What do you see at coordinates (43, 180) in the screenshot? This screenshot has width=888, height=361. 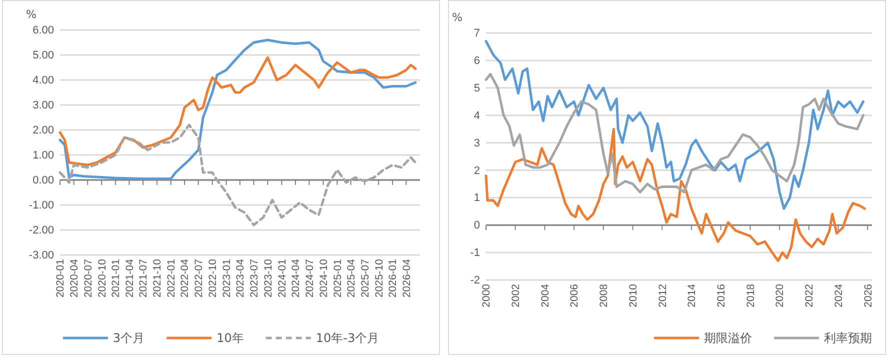 I see `y-tick-label: 0.00` at bounding box center [43, 180].